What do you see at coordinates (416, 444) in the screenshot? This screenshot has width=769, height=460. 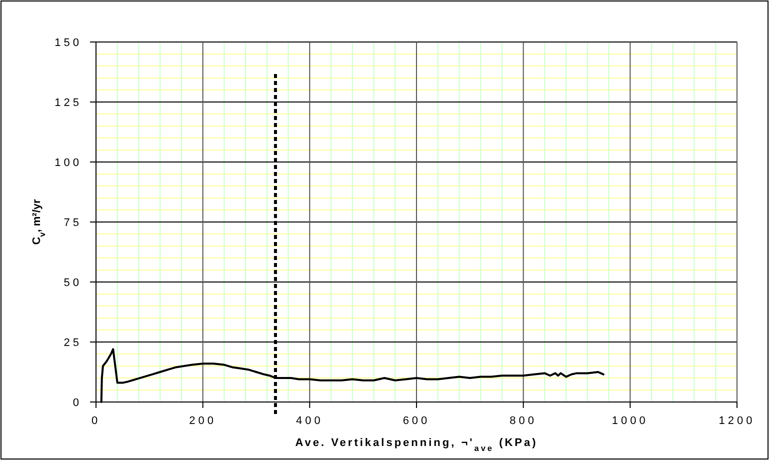 I see `x-axis-title: Ave. Vertikalspenning, ¬'$_{ave}$ (KPa)` at bounding box center [416, 444].